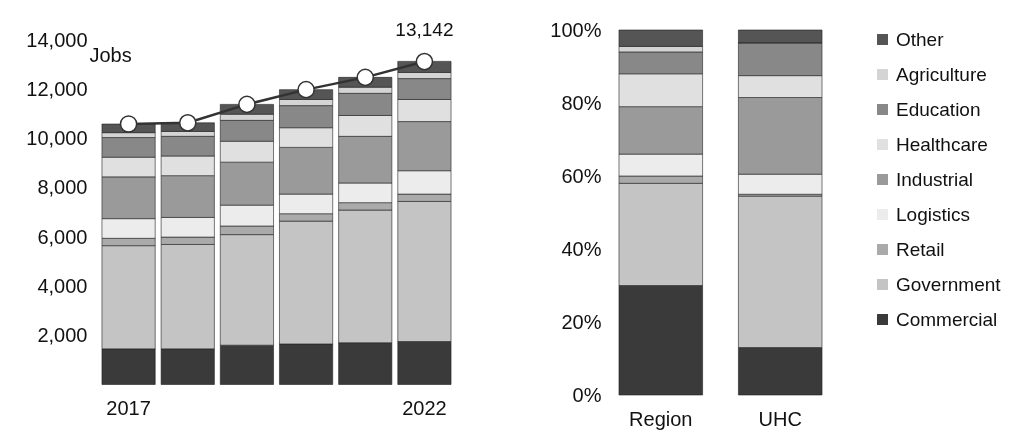  I want to click on y-tick-label: 8,000, so click(62, 187).